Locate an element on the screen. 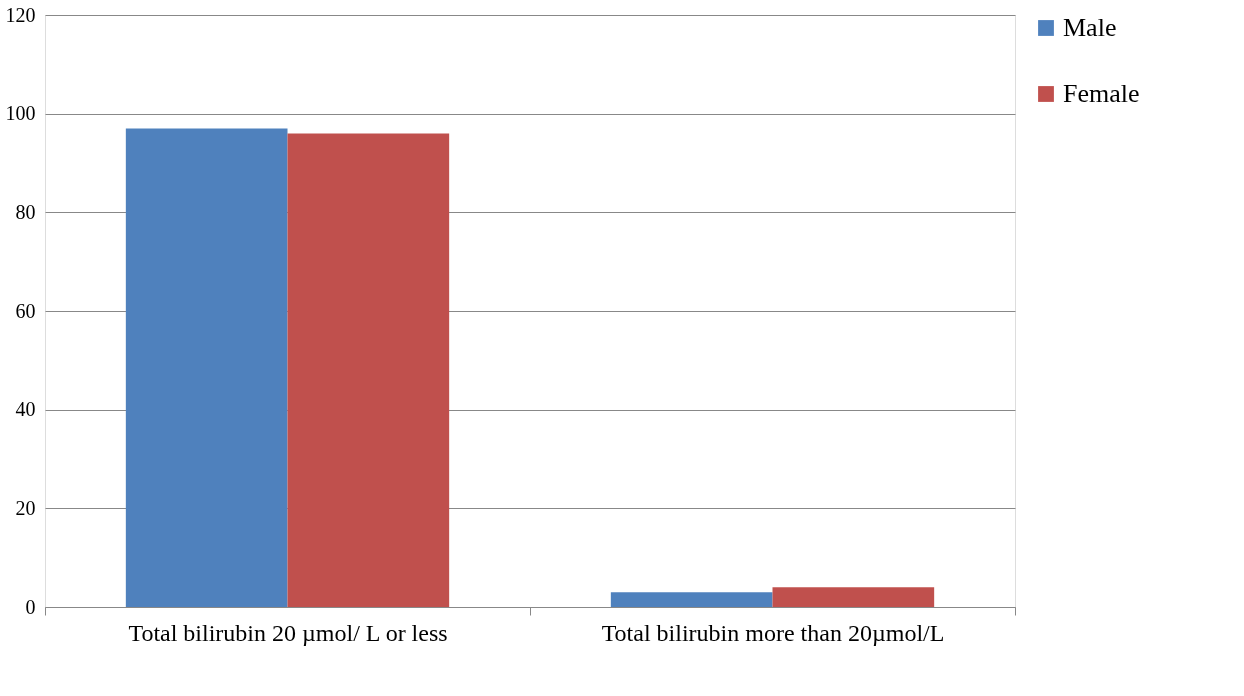  legend-label: Male is located at coordinates (1090, 27).